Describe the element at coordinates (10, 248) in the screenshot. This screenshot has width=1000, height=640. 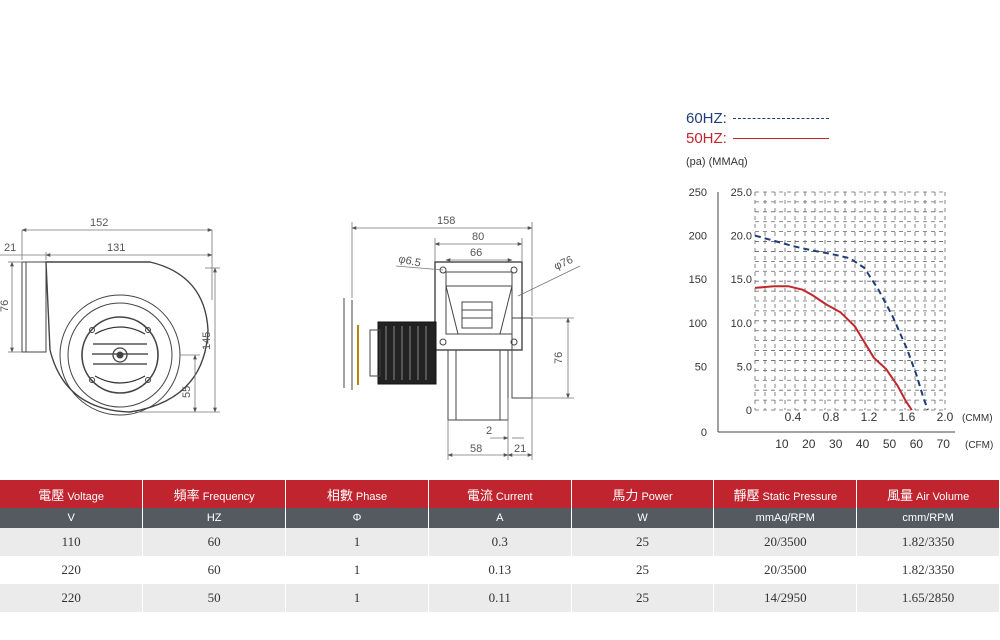
I see `dim-21: 21` at that location.